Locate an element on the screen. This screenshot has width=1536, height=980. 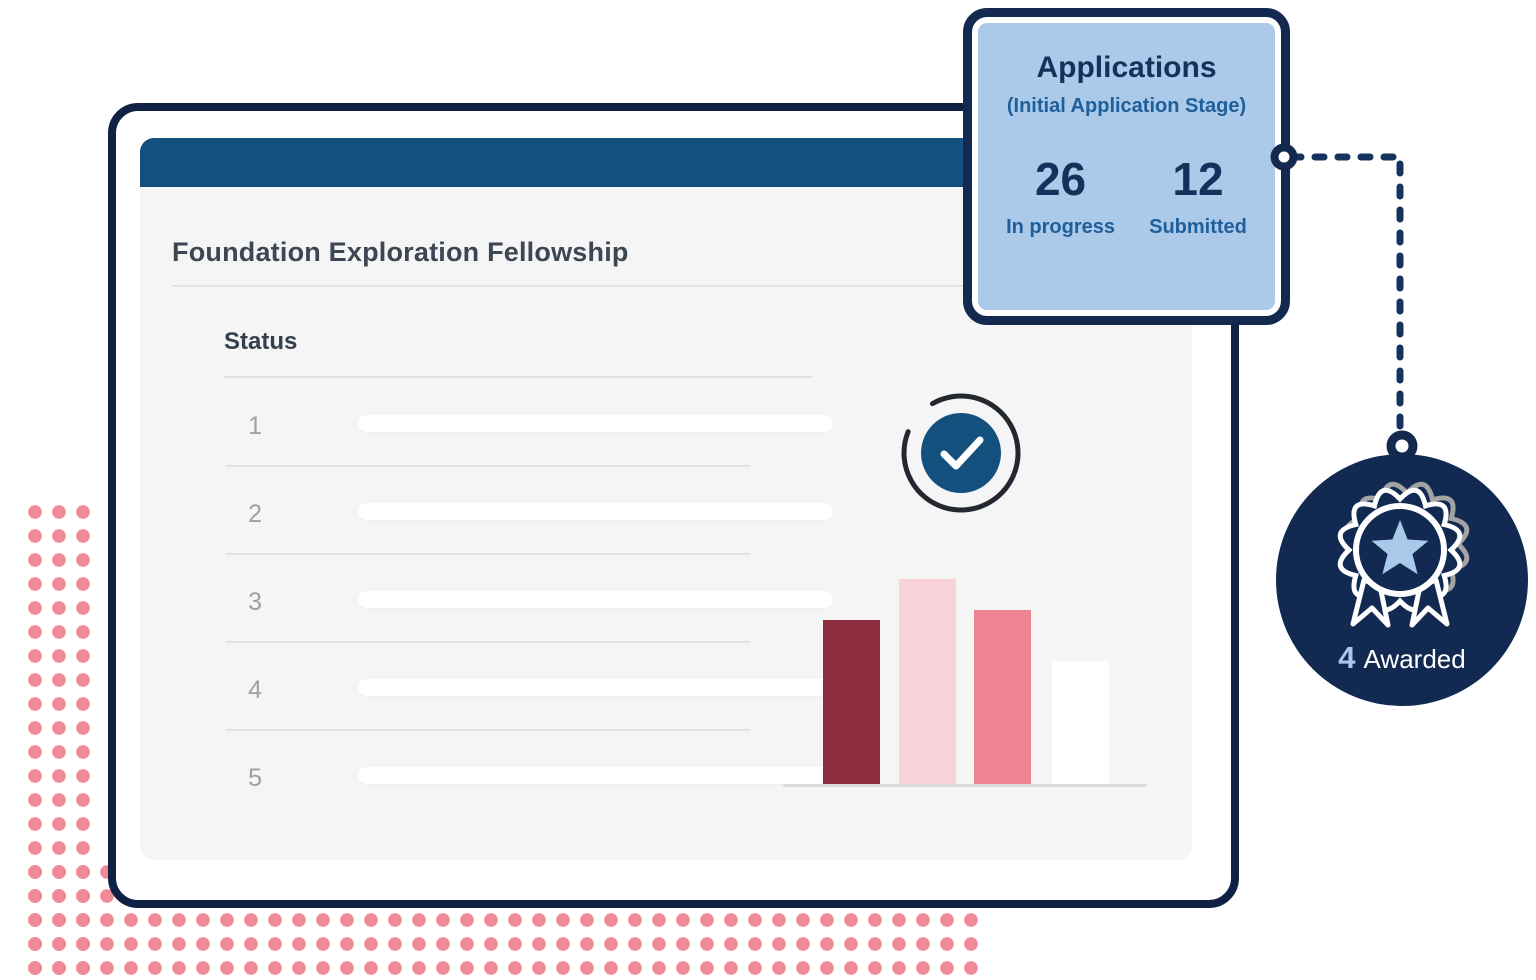
status-row-number: 1 is located at coordinates (255, 426).